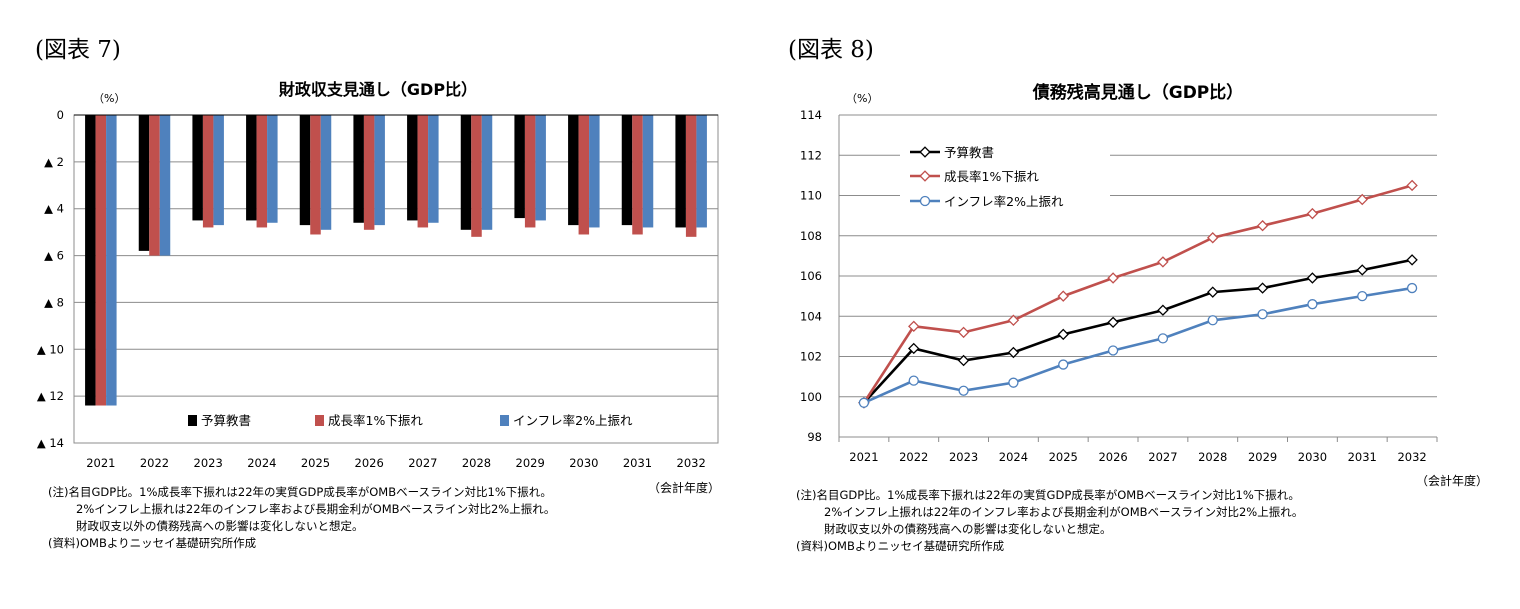 This screenshot has height=609, width=1520. Describe the element at coordinates (1063, 457) in the screenshot. I see `x-tick-label: 2025` at that location.